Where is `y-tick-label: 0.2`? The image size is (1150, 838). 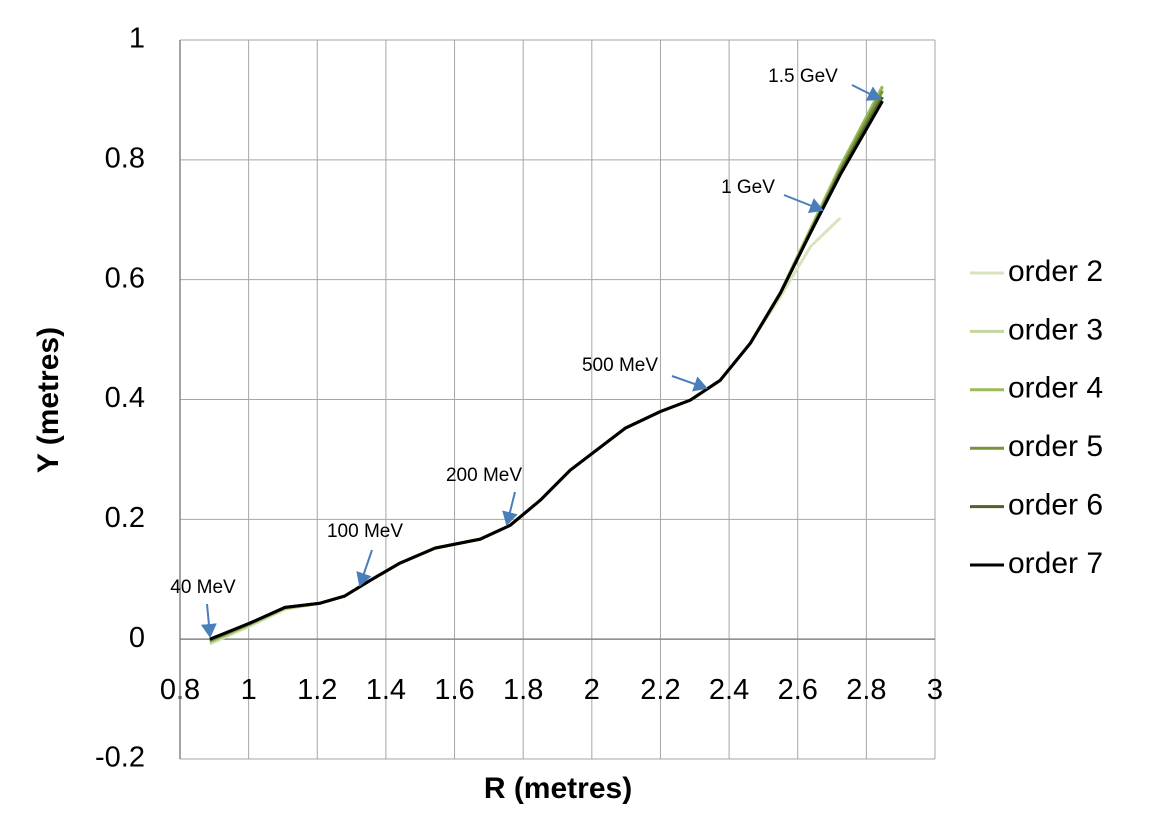
y-tick-label: 0.2 is located at coordinates (125, 518).